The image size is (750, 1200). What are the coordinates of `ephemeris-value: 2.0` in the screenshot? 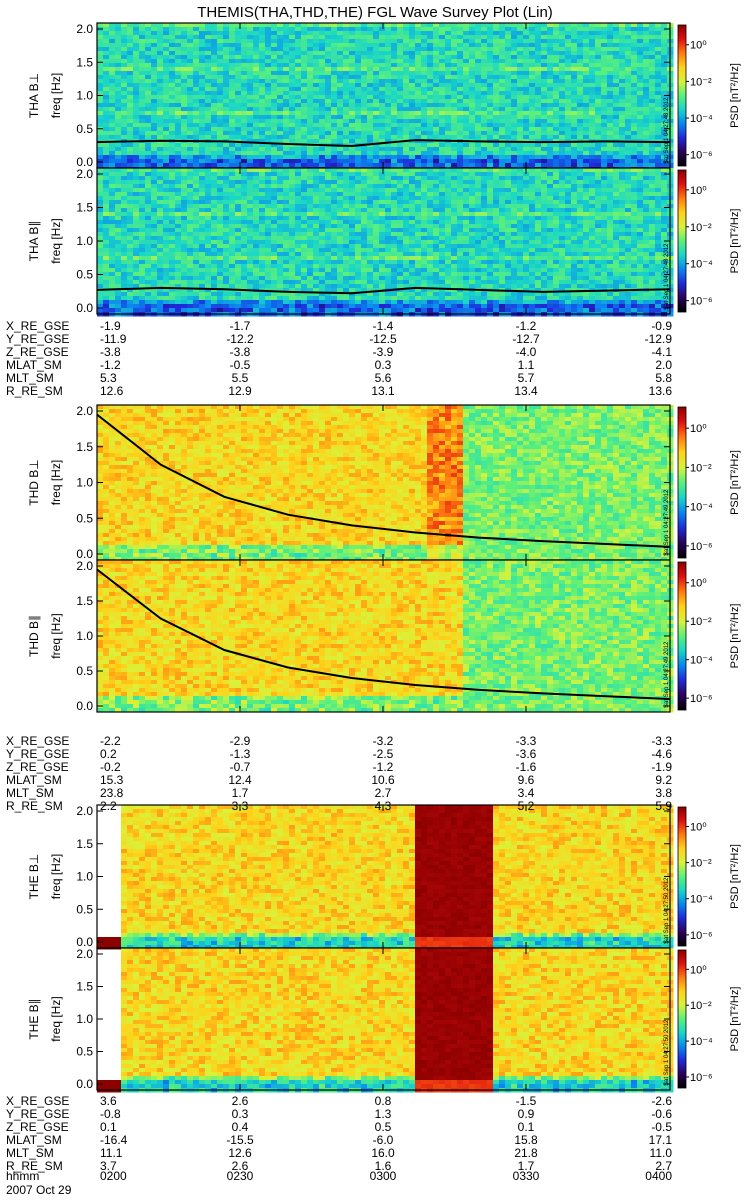 It's located at (663, 365).